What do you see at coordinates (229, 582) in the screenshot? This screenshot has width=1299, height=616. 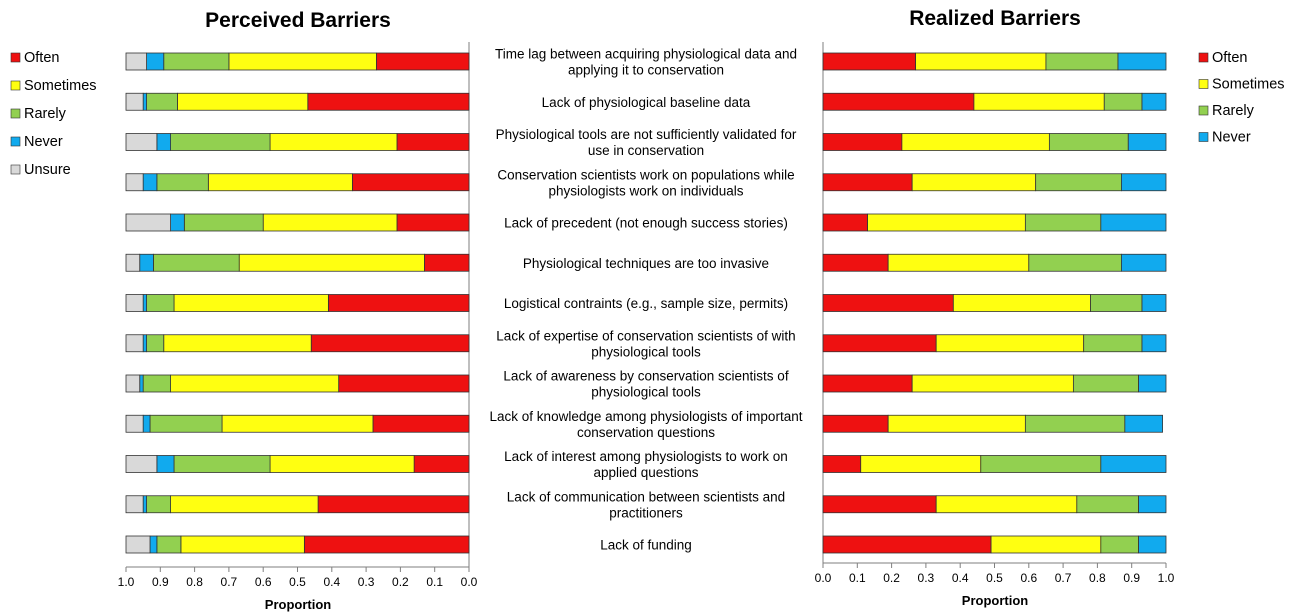 I see `perceived-tick-label: 0.7` at bounding box center [229, 582].